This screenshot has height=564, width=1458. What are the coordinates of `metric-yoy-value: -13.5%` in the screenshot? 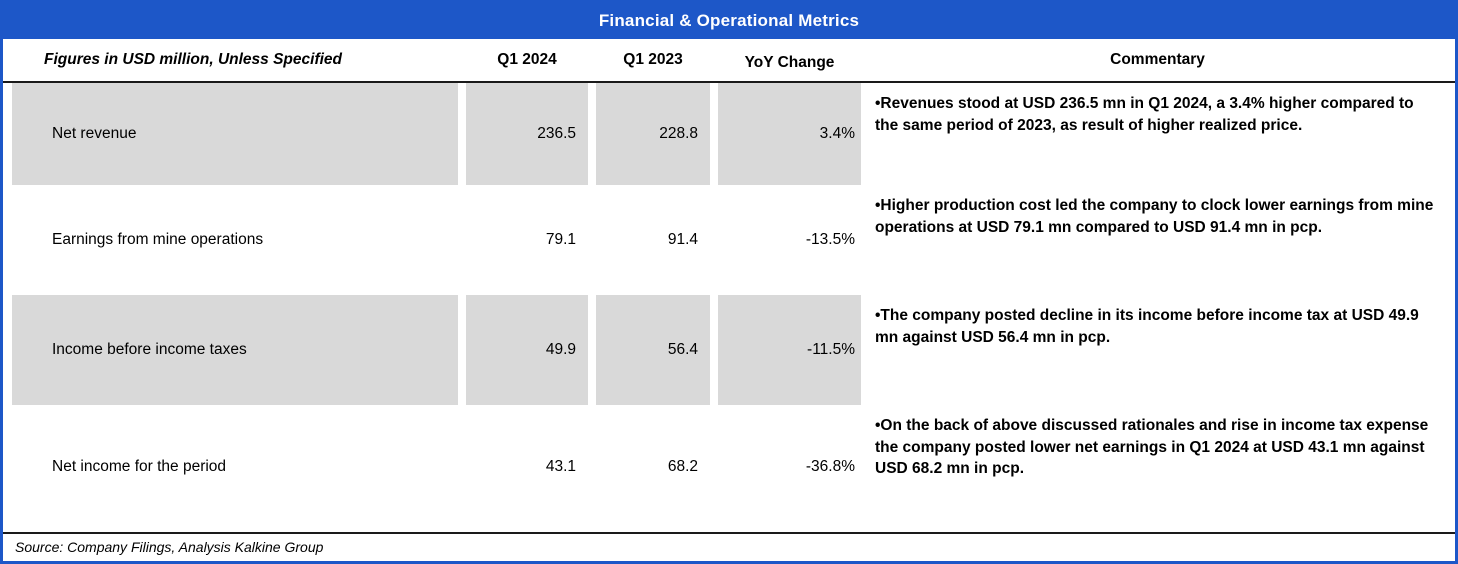 It's located at (789, 240).